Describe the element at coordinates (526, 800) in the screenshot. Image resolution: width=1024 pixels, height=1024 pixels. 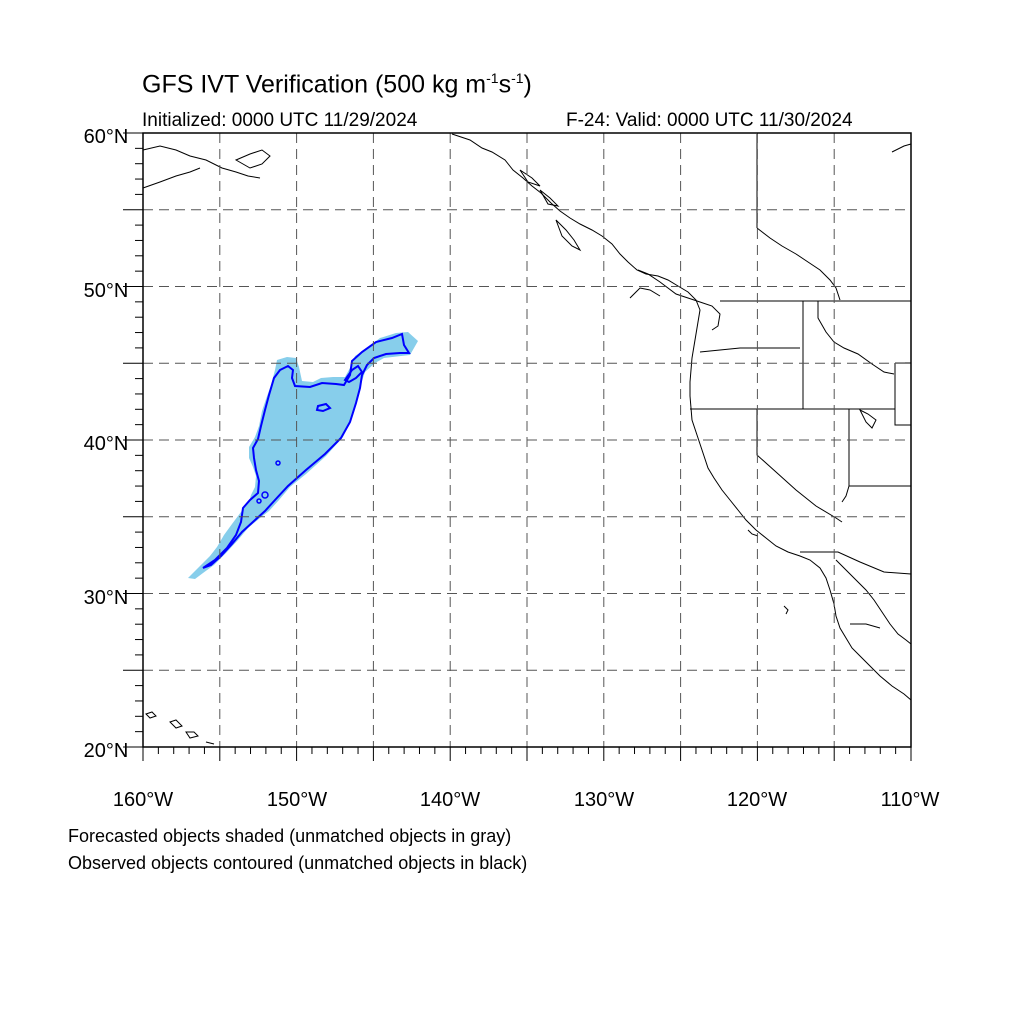
I see `longitude-labels: 160°W 150°W 140°W 130°W 120°W 110°W` at that location.